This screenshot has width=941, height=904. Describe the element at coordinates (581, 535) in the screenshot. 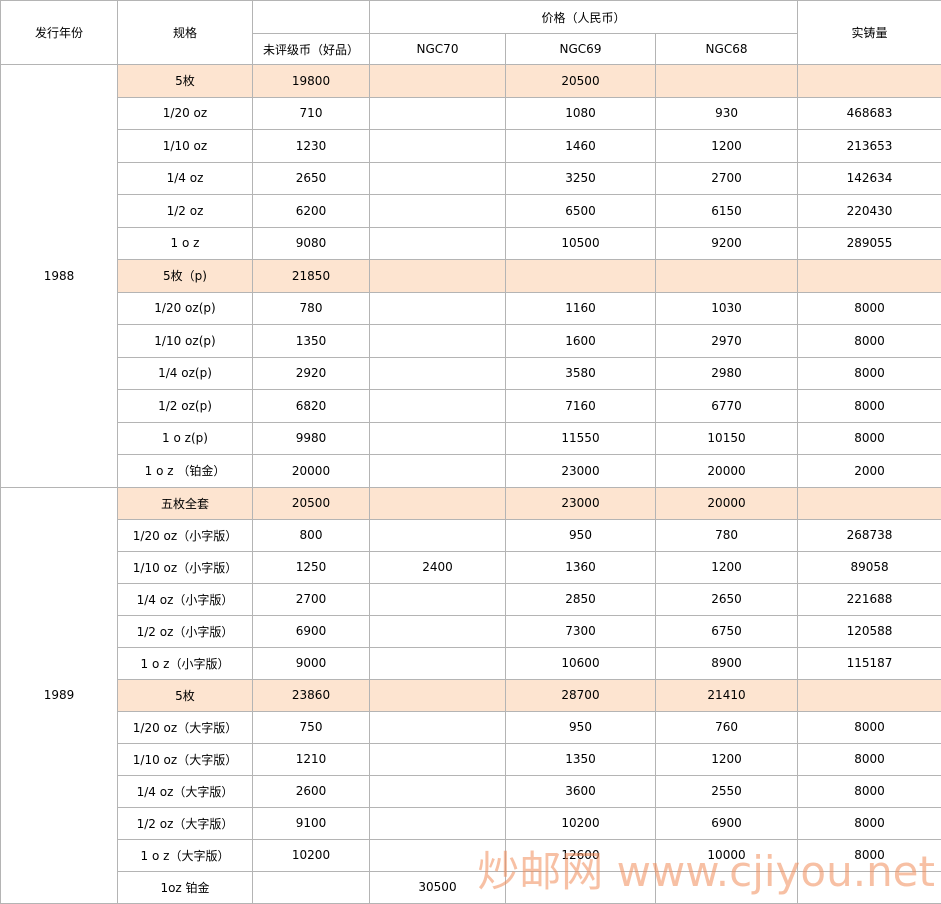

I see `value-cell: 950` at that location.